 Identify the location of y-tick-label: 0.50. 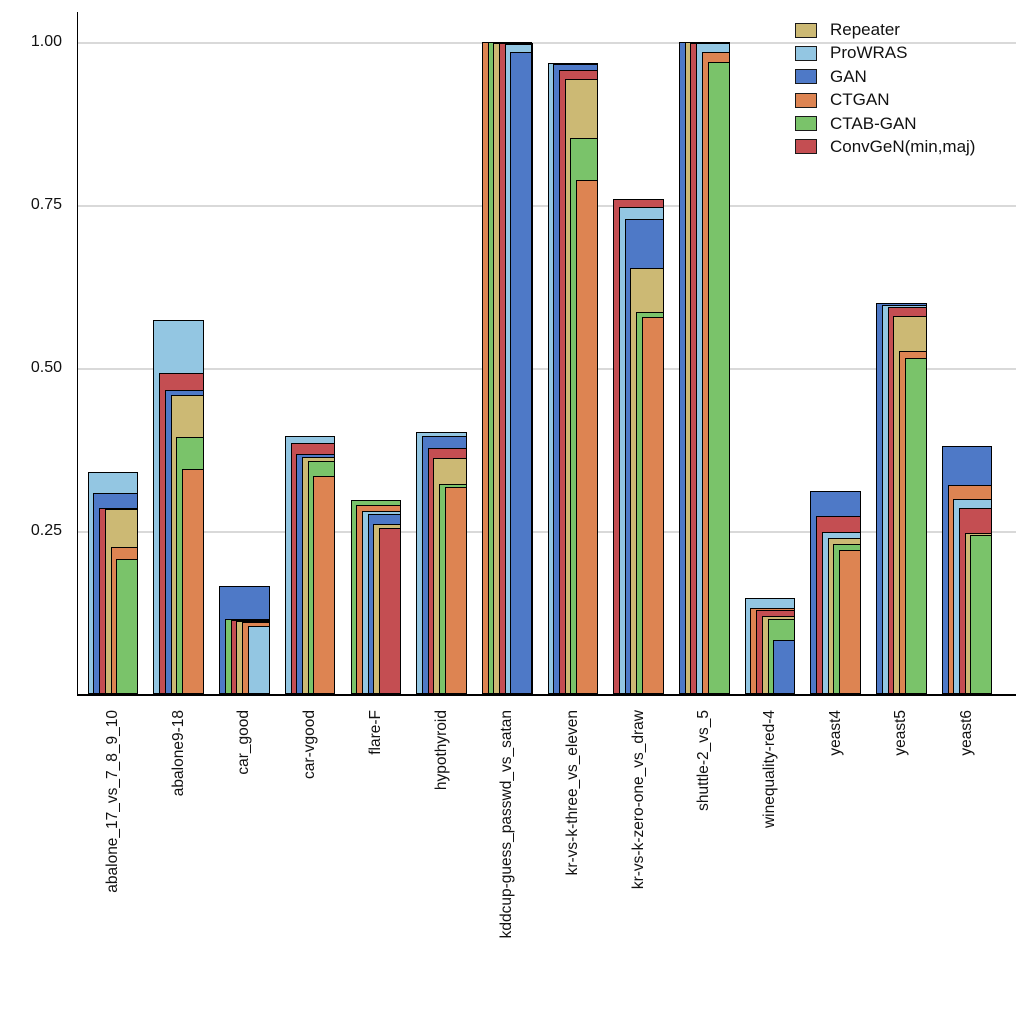
(46, 367).